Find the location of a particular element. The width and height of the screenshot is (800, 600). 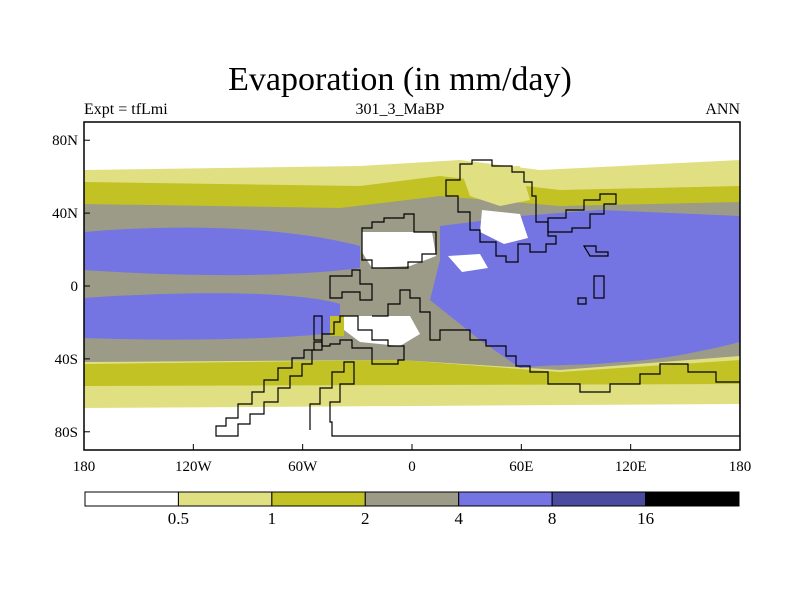

y-axis: 80N 40N 0 40S 80S is located at coordinates (71, 287).